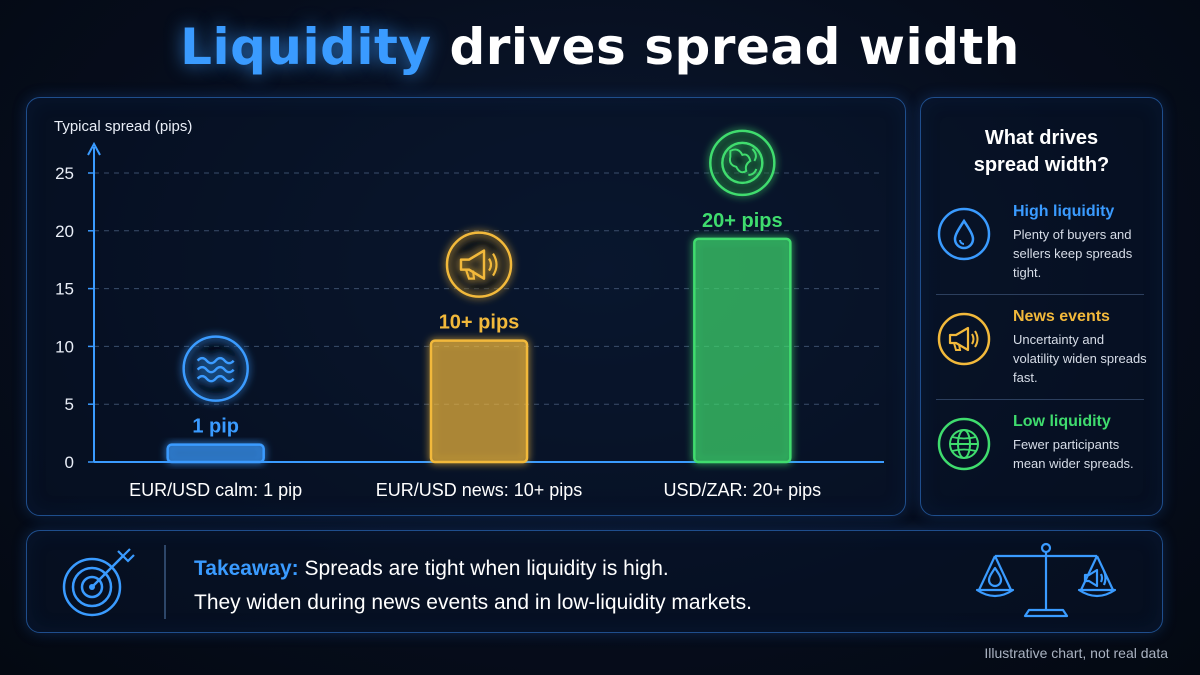 This screenshot has height=675, width=1200. I want to click on title-rest: drives spread width, so click(734, 47).